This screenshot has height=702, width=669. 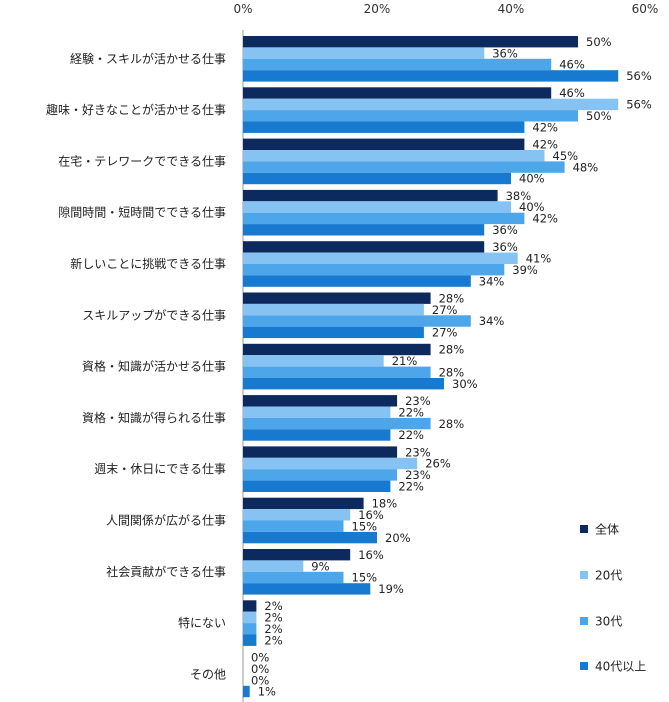 I want to click on data-label: 41%, so click(x=539, y=259).